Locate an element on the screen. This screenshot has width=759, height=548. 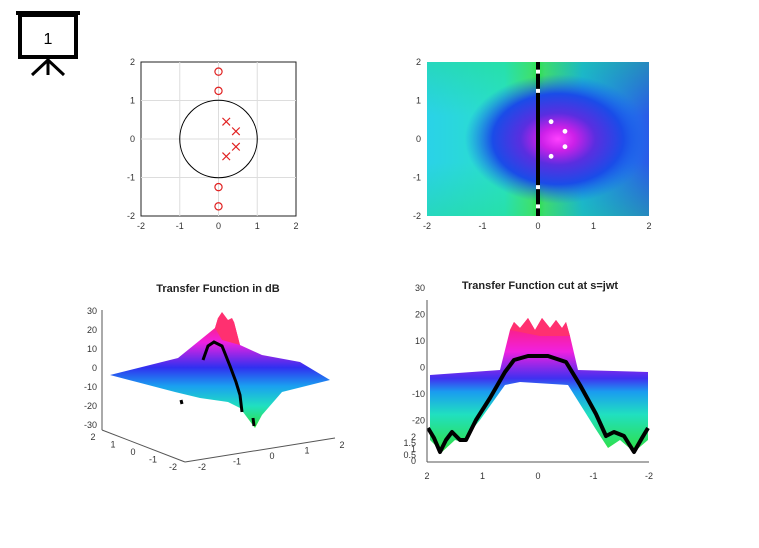
pz-x-tick-label: -1 is located at coordinates (180, 226).